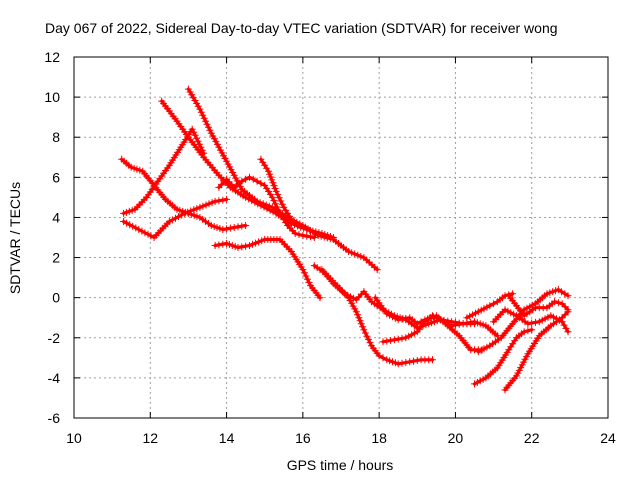  I want to click on y-axis-label: SDTVAR / TECUs, so click(15, 238).